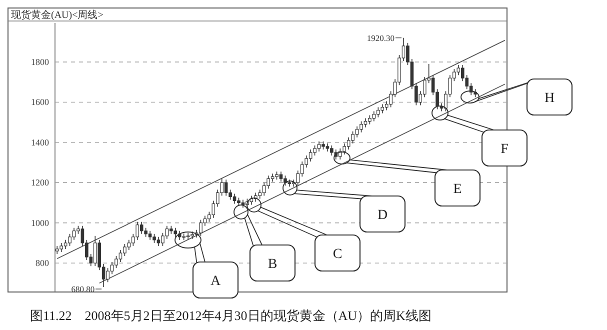  What do you see at coordinates (40, 142) in the screenshot?
I see `y-tick-label: 1400` at bounding box center [40, 142].